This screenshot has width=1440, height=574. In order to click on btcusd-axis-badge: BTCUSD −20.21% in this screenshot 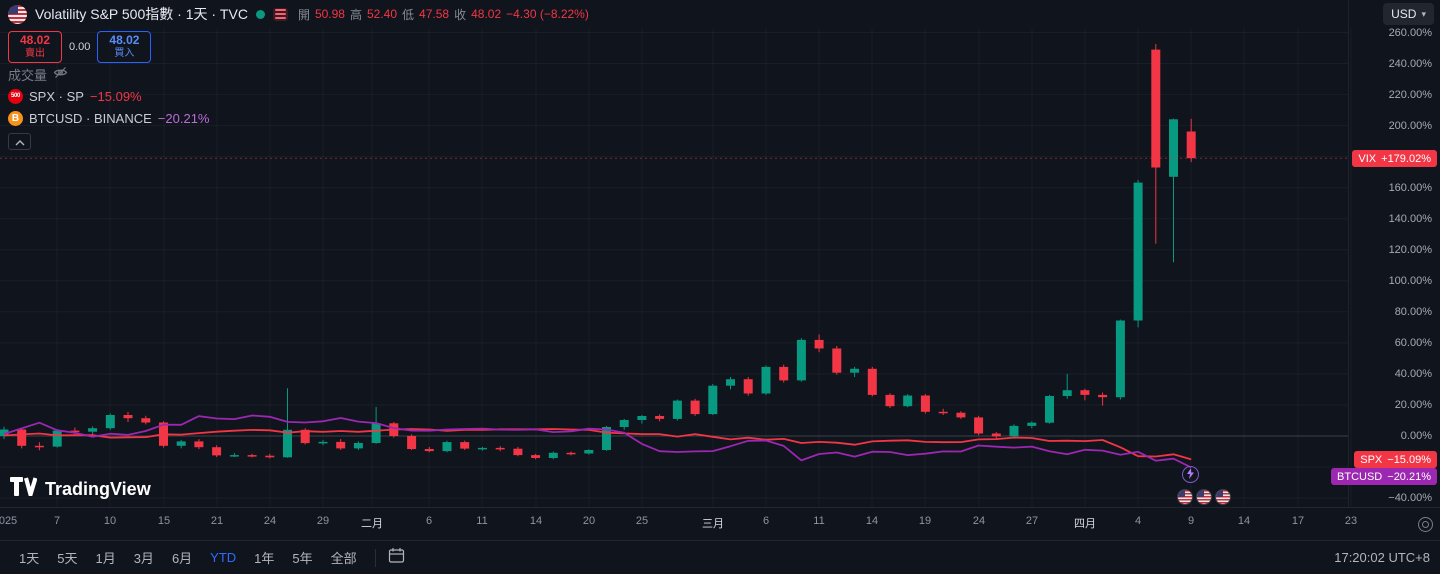, I will do `click(1384, 477)`.